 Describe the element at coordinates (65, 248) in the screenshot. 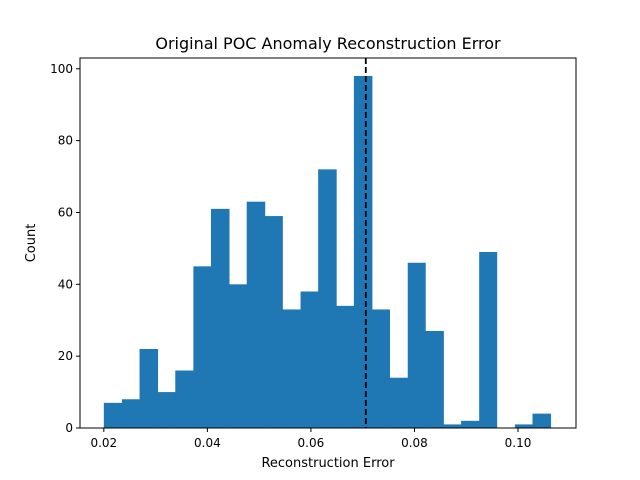

I see `y-axis-ticks: 0 20 40 60 80 100` at that location.